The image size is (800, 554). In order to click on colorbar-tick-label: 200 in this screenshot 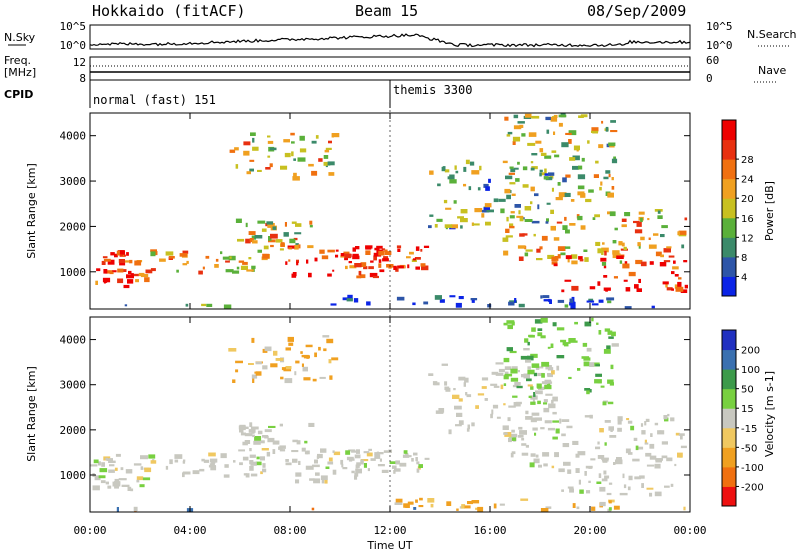, I will do `click(750, 351)`.